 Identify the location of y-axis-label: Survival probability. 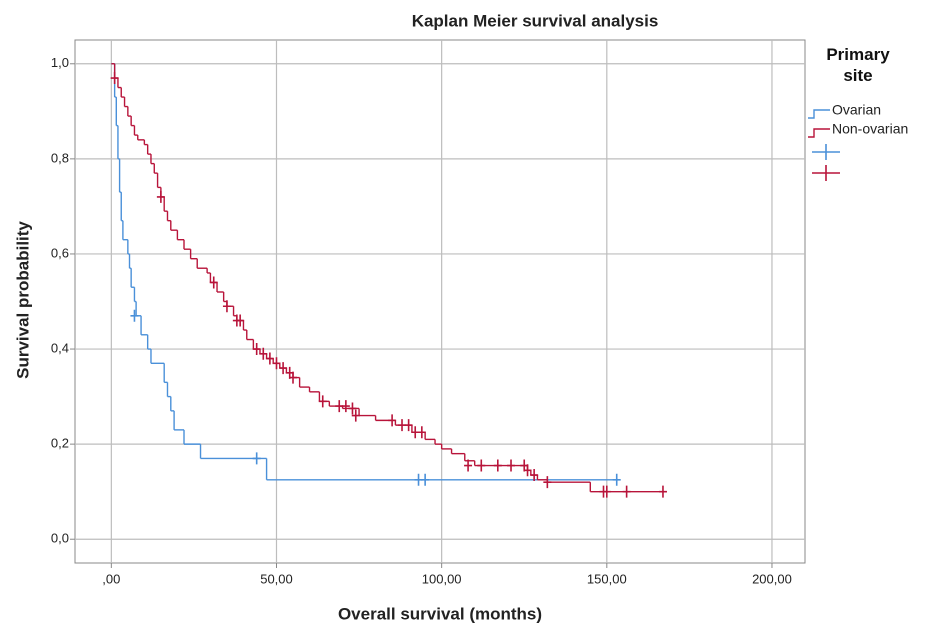
(22, 300).